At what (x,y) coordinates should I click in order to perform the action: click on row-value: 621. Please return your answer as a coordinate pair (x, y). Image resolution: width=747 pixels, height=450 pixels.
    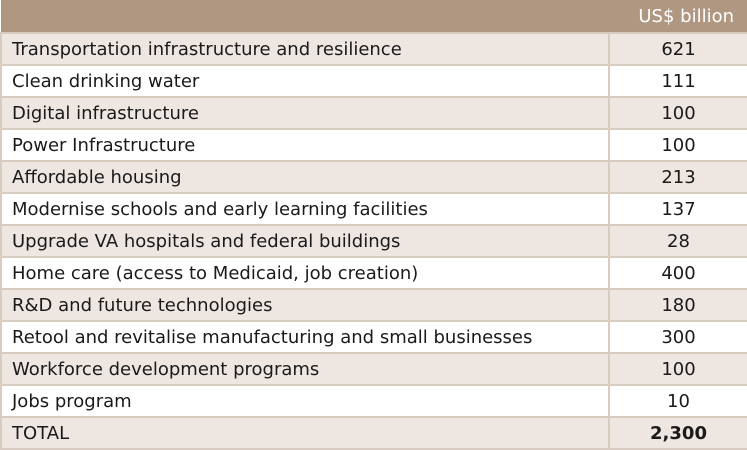
    Looking at the image, I should click on (677, 49).